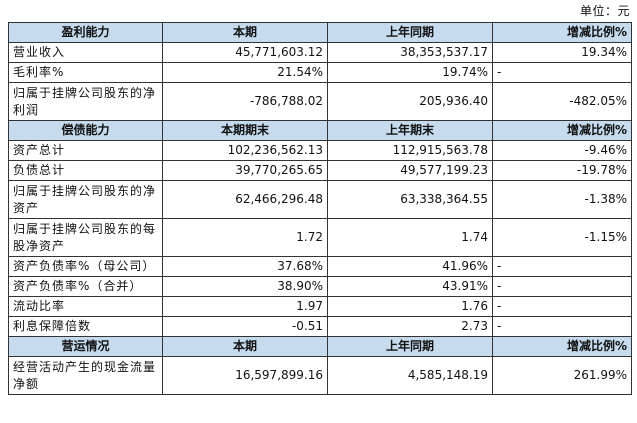  I want to click on current-value: 1.97, so click(245, 306).